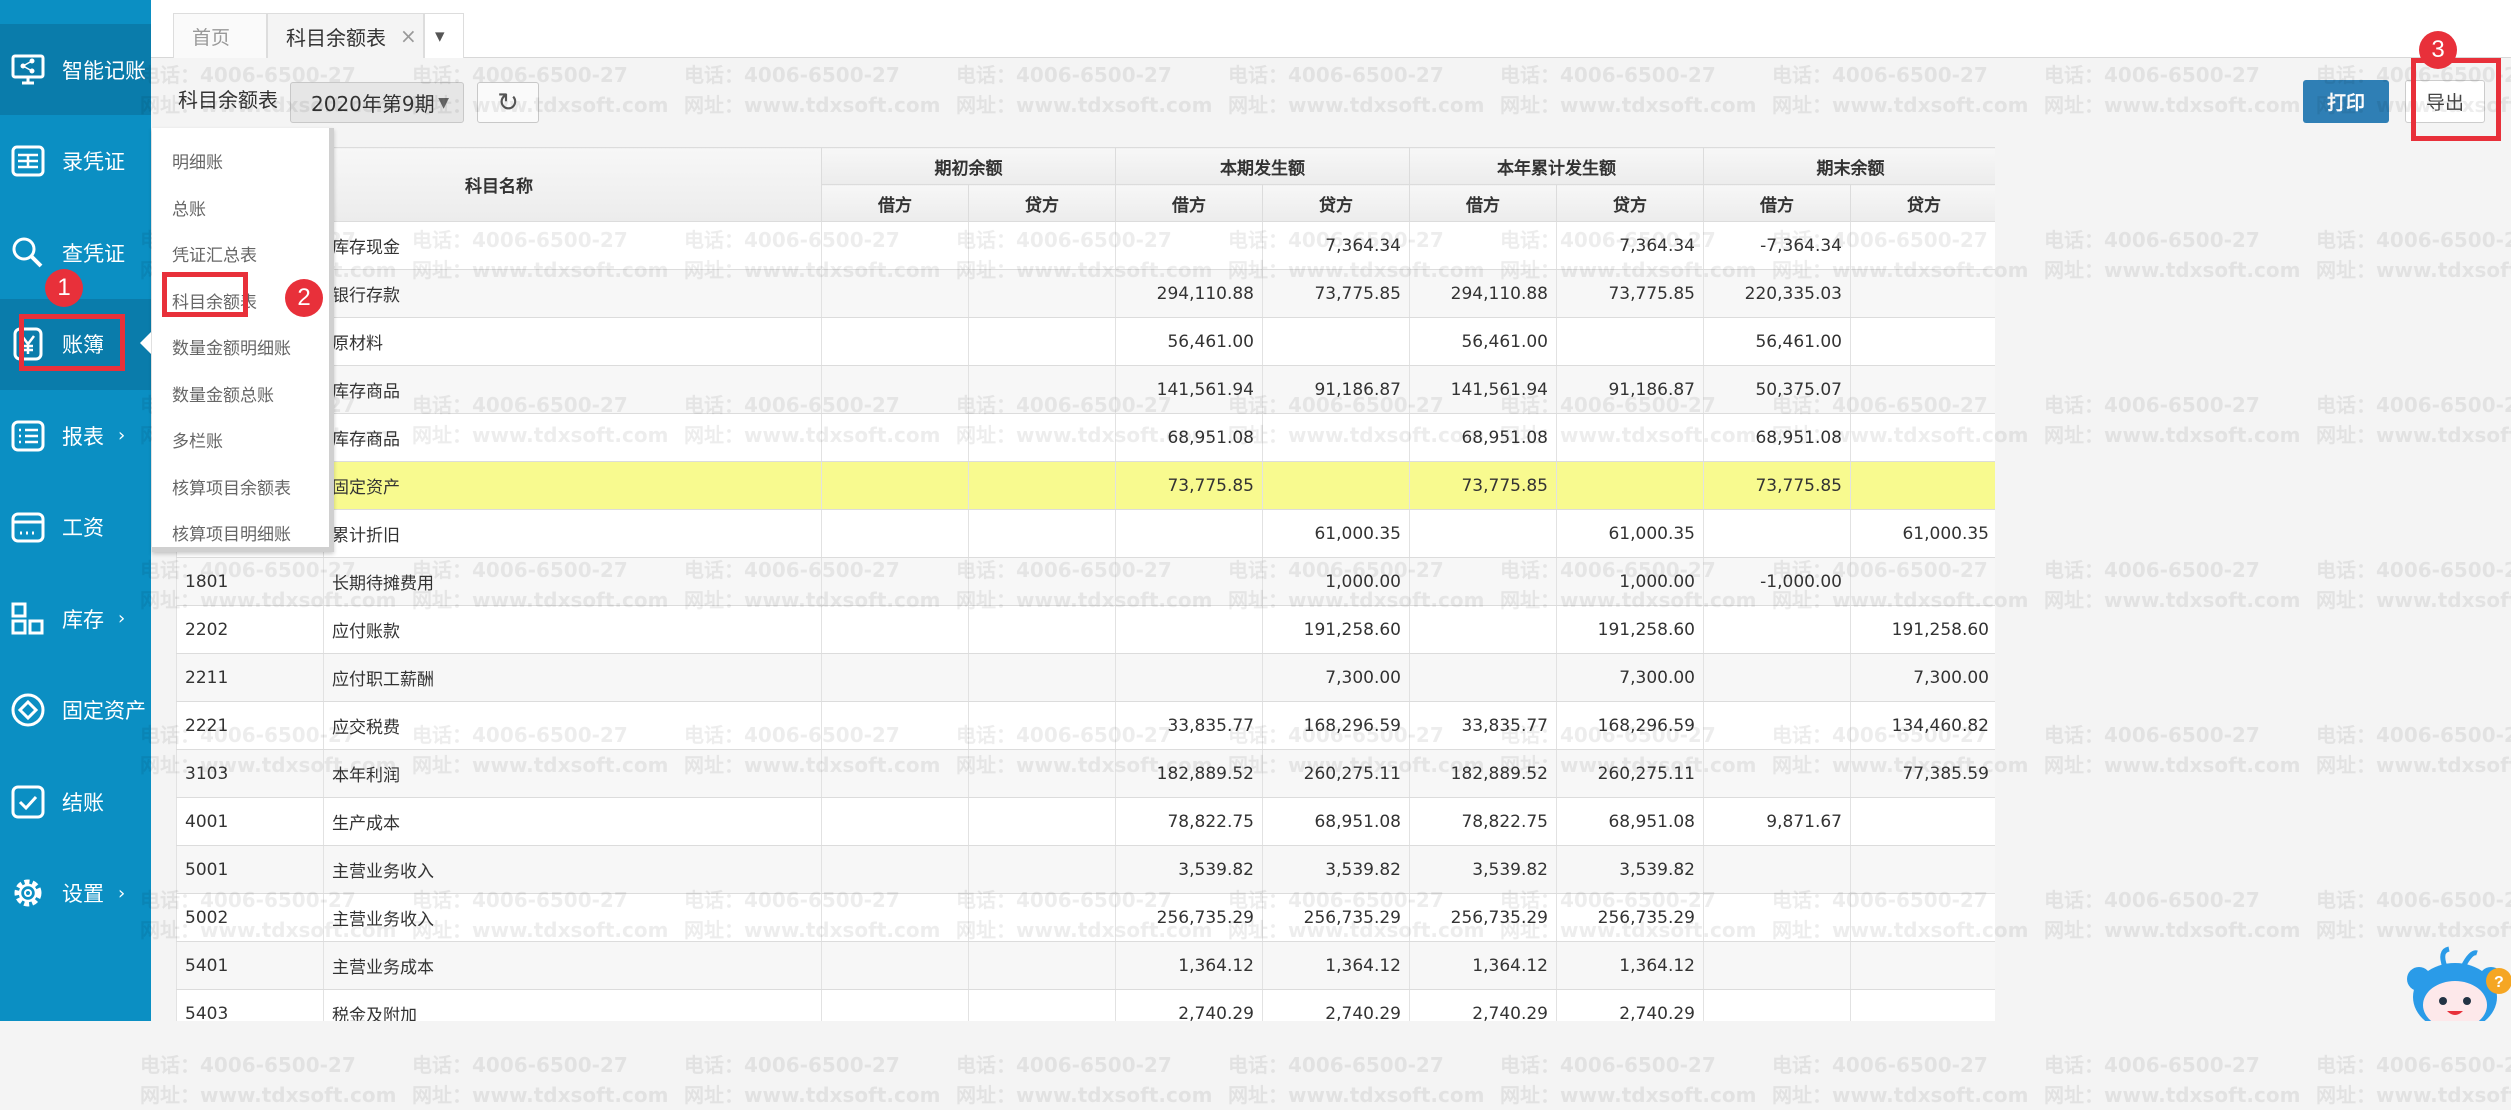  What do you see at coordinates (93, 162) in the screenshot?
I see `sidebar-item-label: 录凭证` at bounding box center [93, 162].